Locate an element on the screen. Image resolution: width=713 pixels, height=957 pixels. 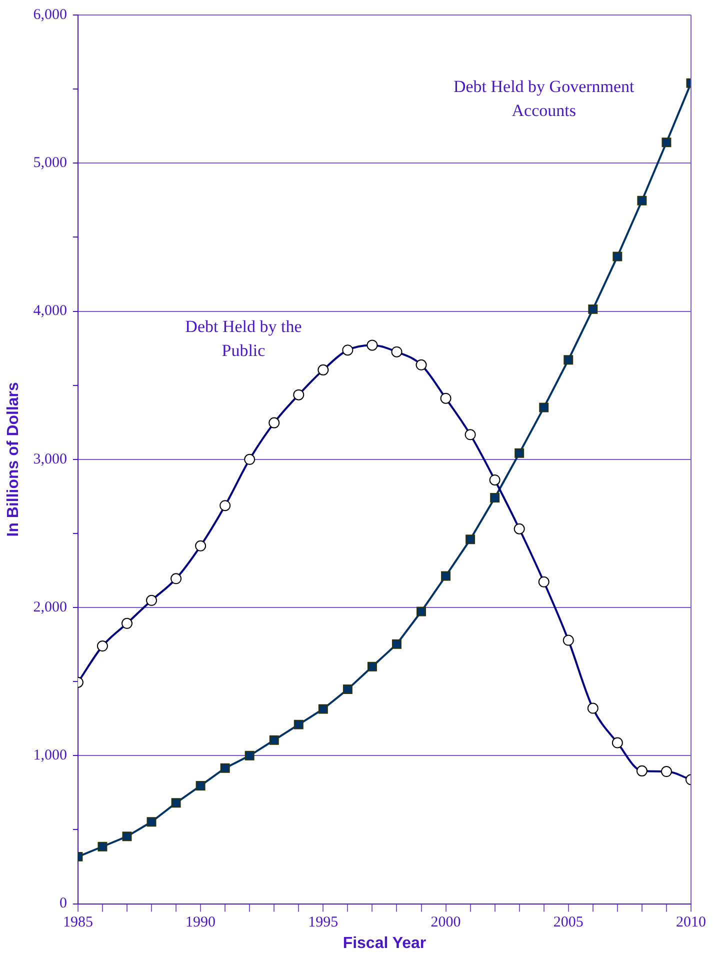
y-axis-title: In Billions of Dollars is located at coordinates (13, 459).